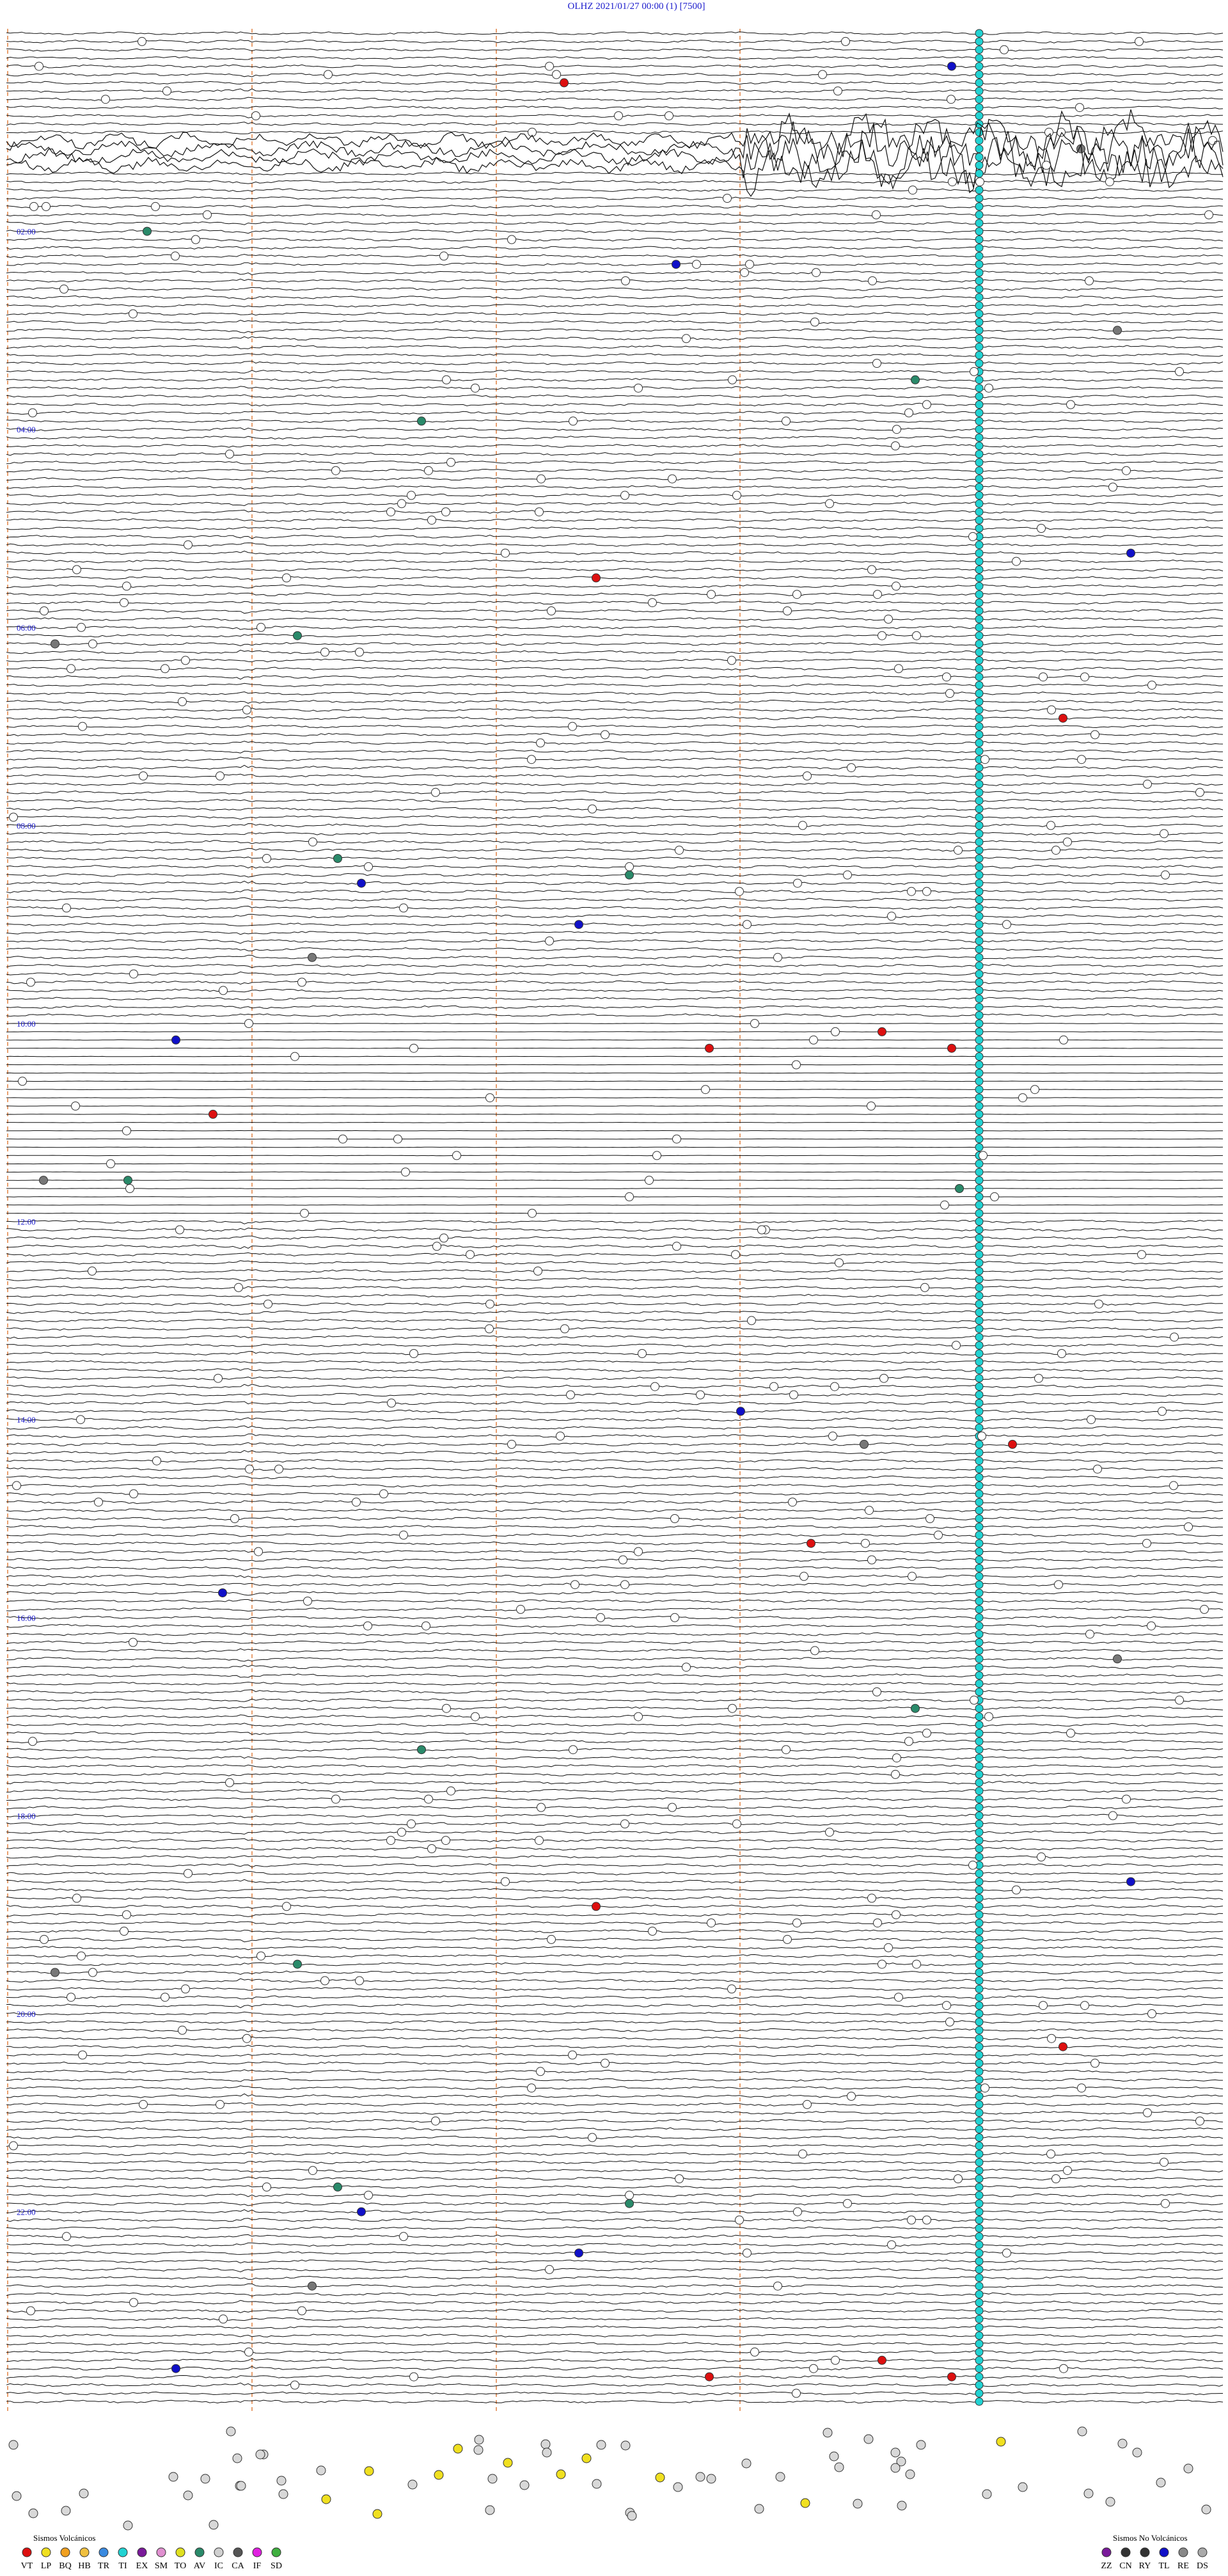  I want to click on hour-label: 04:00, so click(26, 429).